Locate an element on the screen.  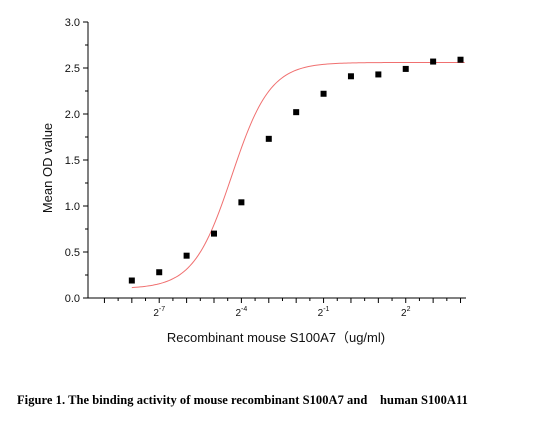
x-ticks: 2-7 2-4 2-1 22 is located at coordinates (282, 308).